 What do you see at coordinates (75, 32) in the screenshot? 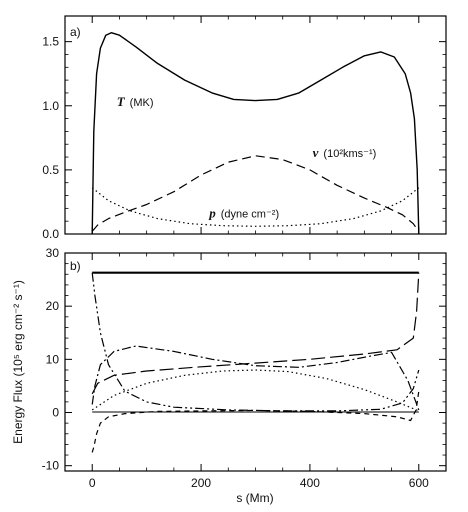
I see `panel-a-label: a)` at bounding box center [75, 32].